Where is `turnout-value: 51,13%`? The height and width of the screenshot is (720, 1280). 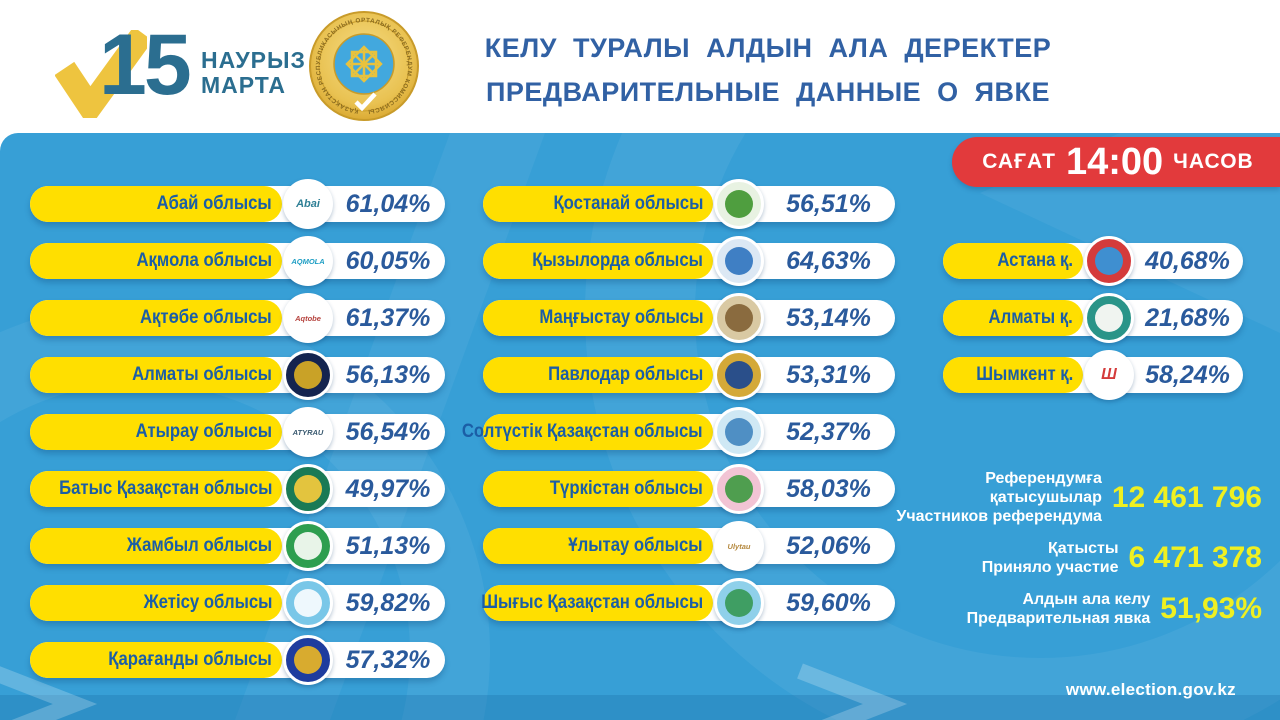 turnout-value: 51,13% is located at coordinates (388, 546).